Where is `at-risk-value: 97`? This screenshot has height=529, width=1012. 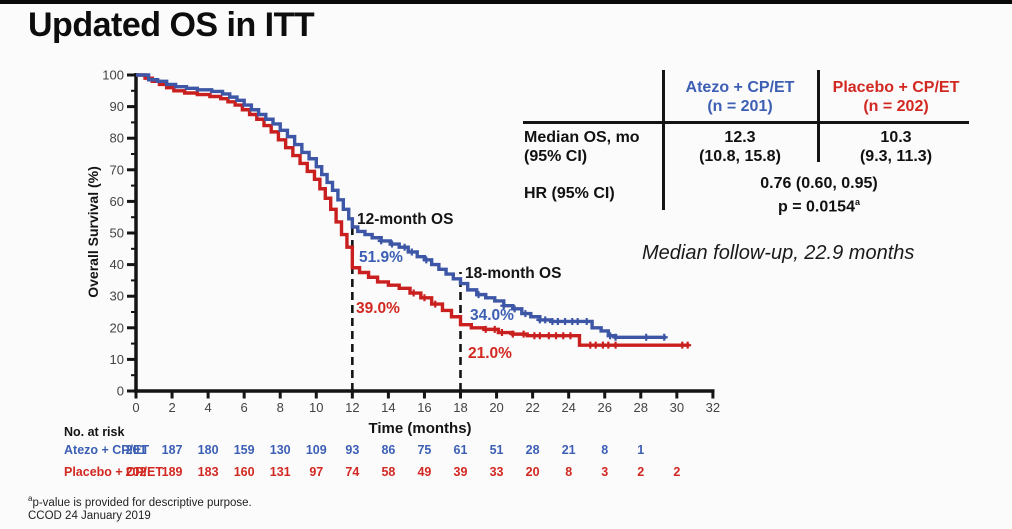 at-risk-value: 97 is located at coordinates (316, 472).